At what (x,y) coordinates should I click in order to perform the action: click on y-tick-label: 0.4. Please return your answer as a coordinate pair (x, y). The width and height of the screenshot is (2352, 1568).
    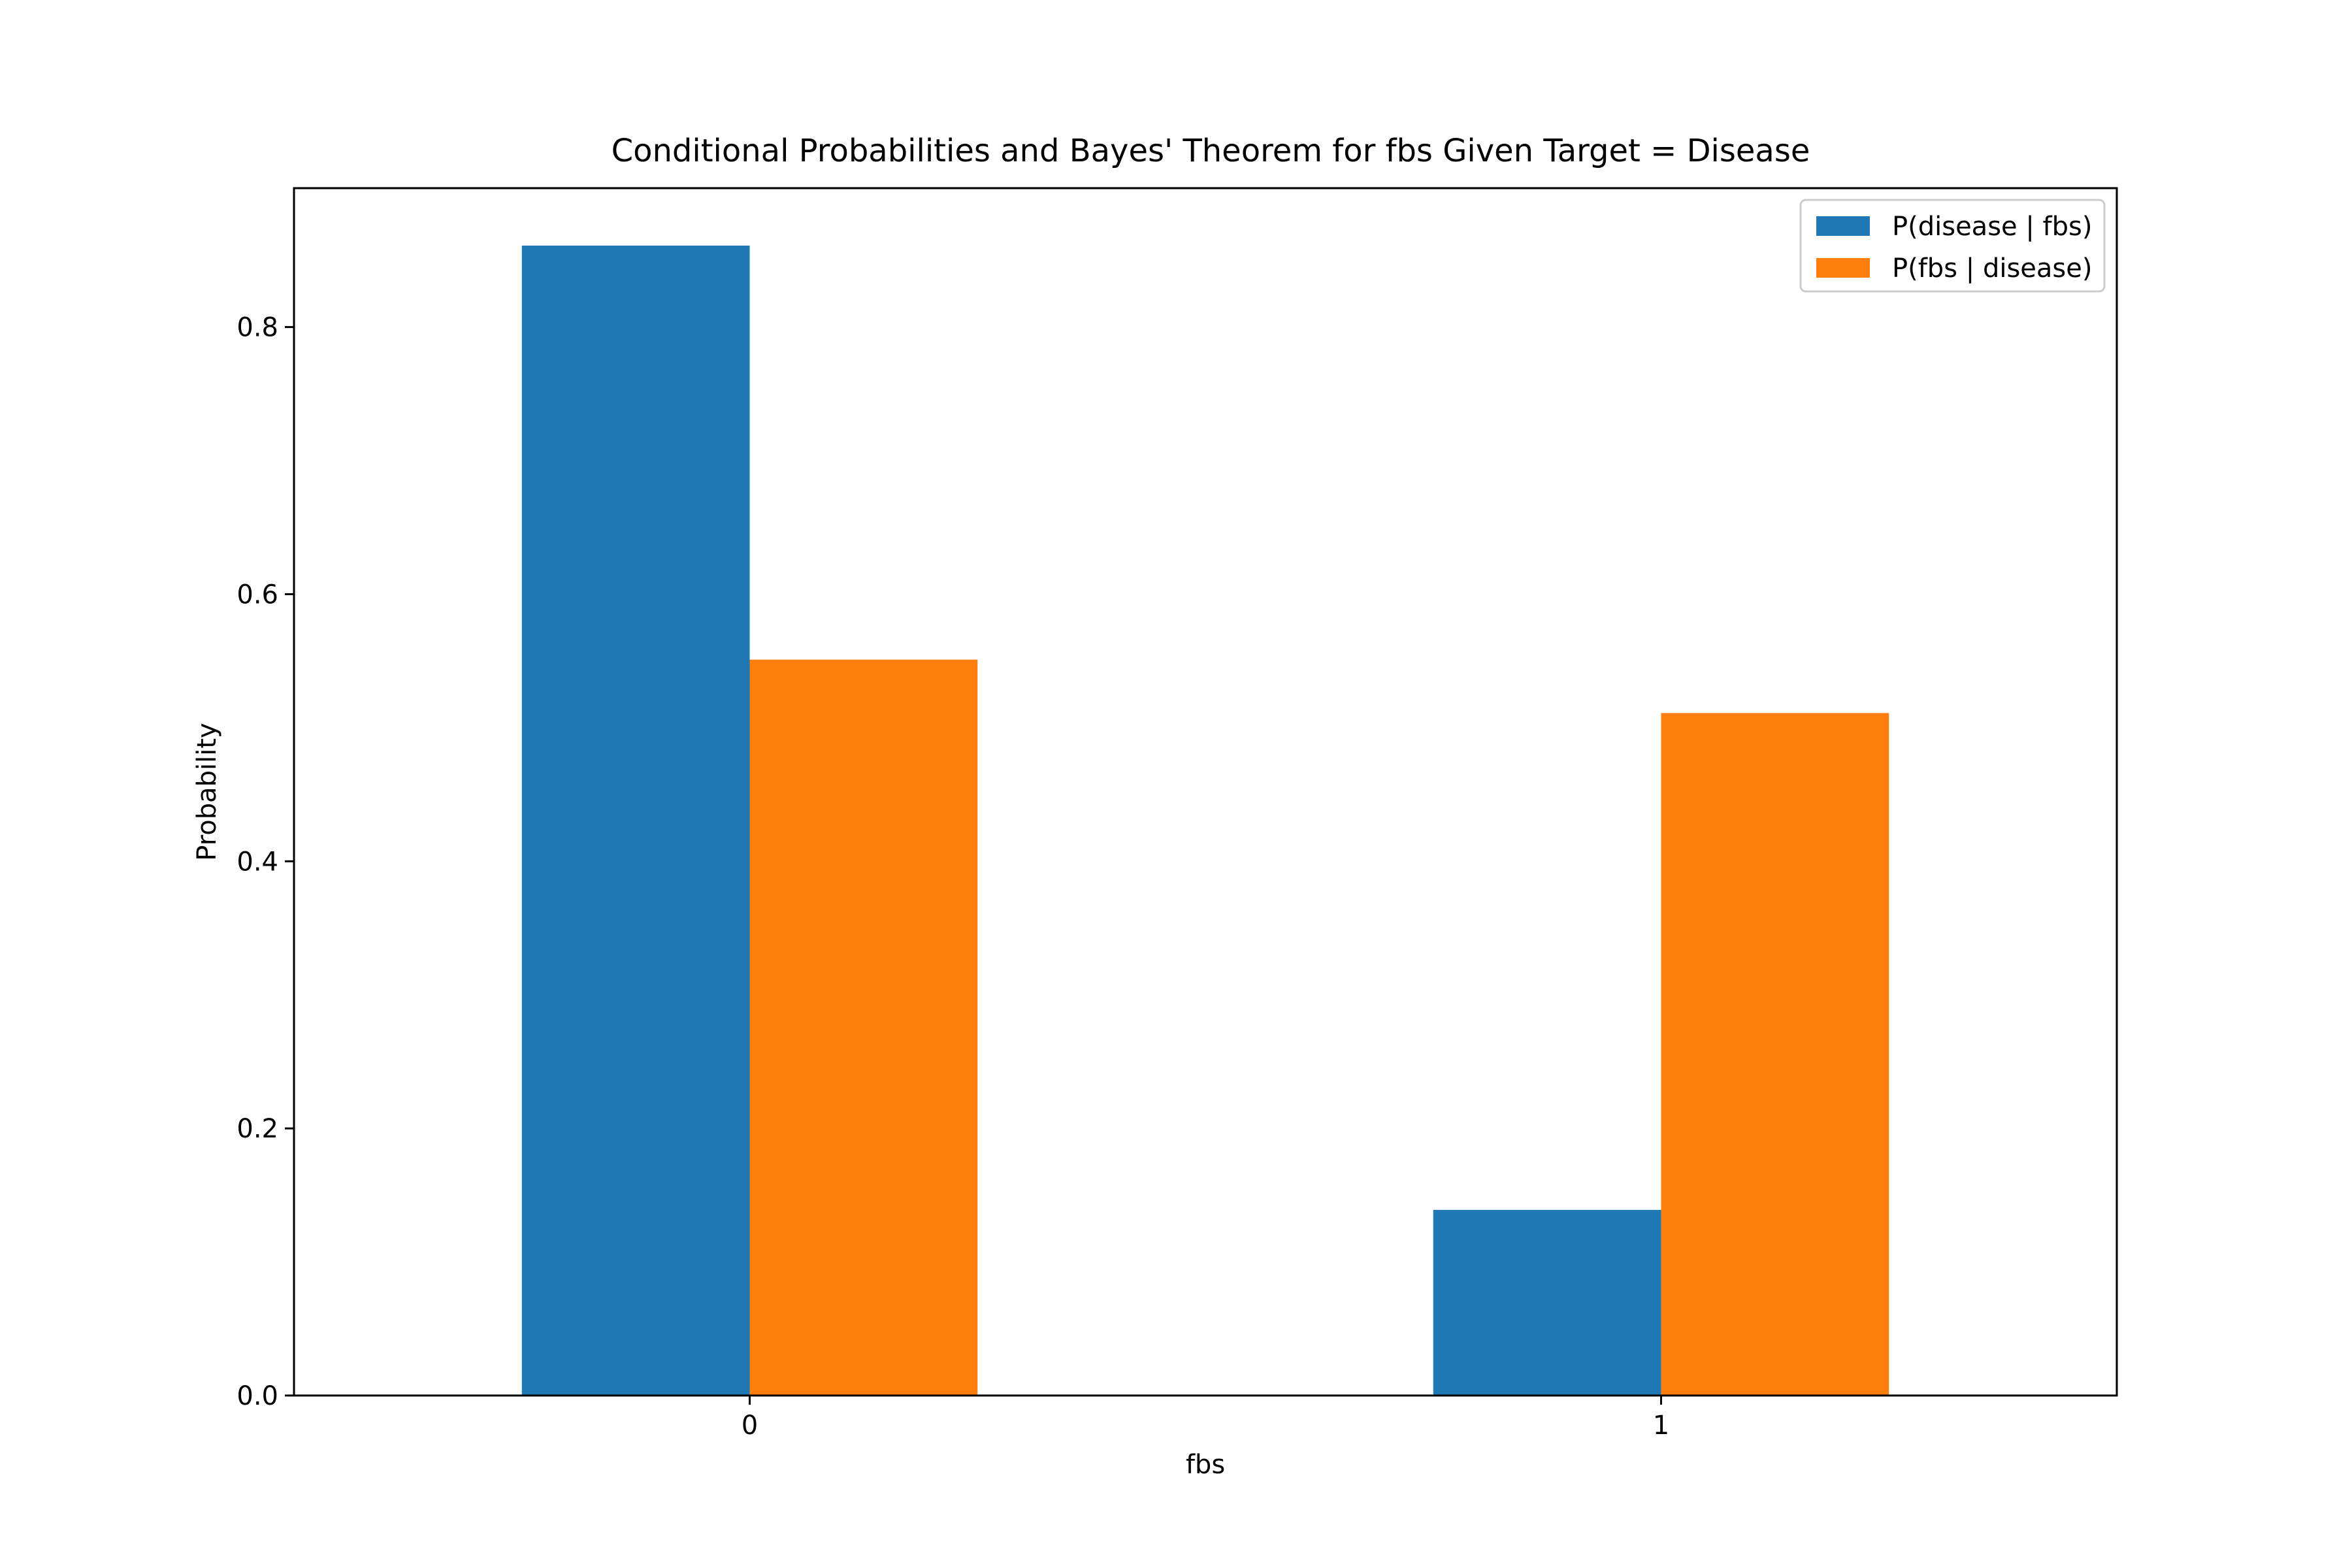
    Looking at the image, I should click on (257, 862).